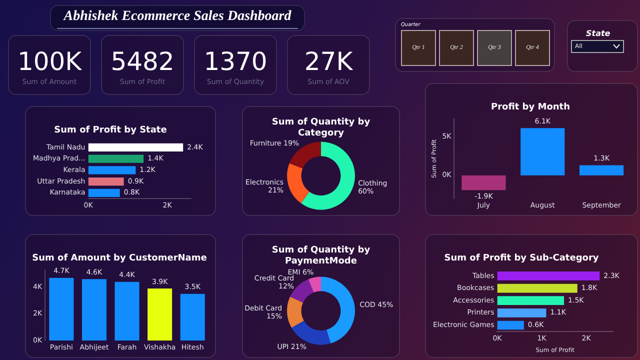 This screenshot has width=640, height=360. I want to click on chart-title: Sum of Profit by State, so click(110, 131).